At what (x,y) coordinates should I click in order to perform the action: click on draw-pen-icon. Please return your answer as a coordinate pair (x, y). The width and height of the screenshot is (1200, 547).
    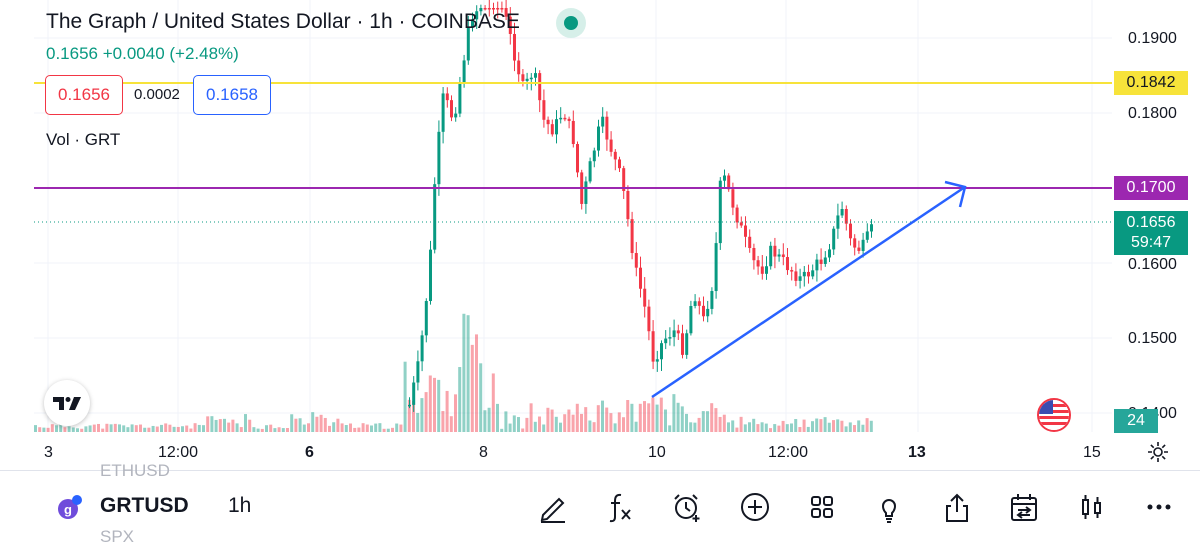
    Looking at the image, I should click on (553, 507).